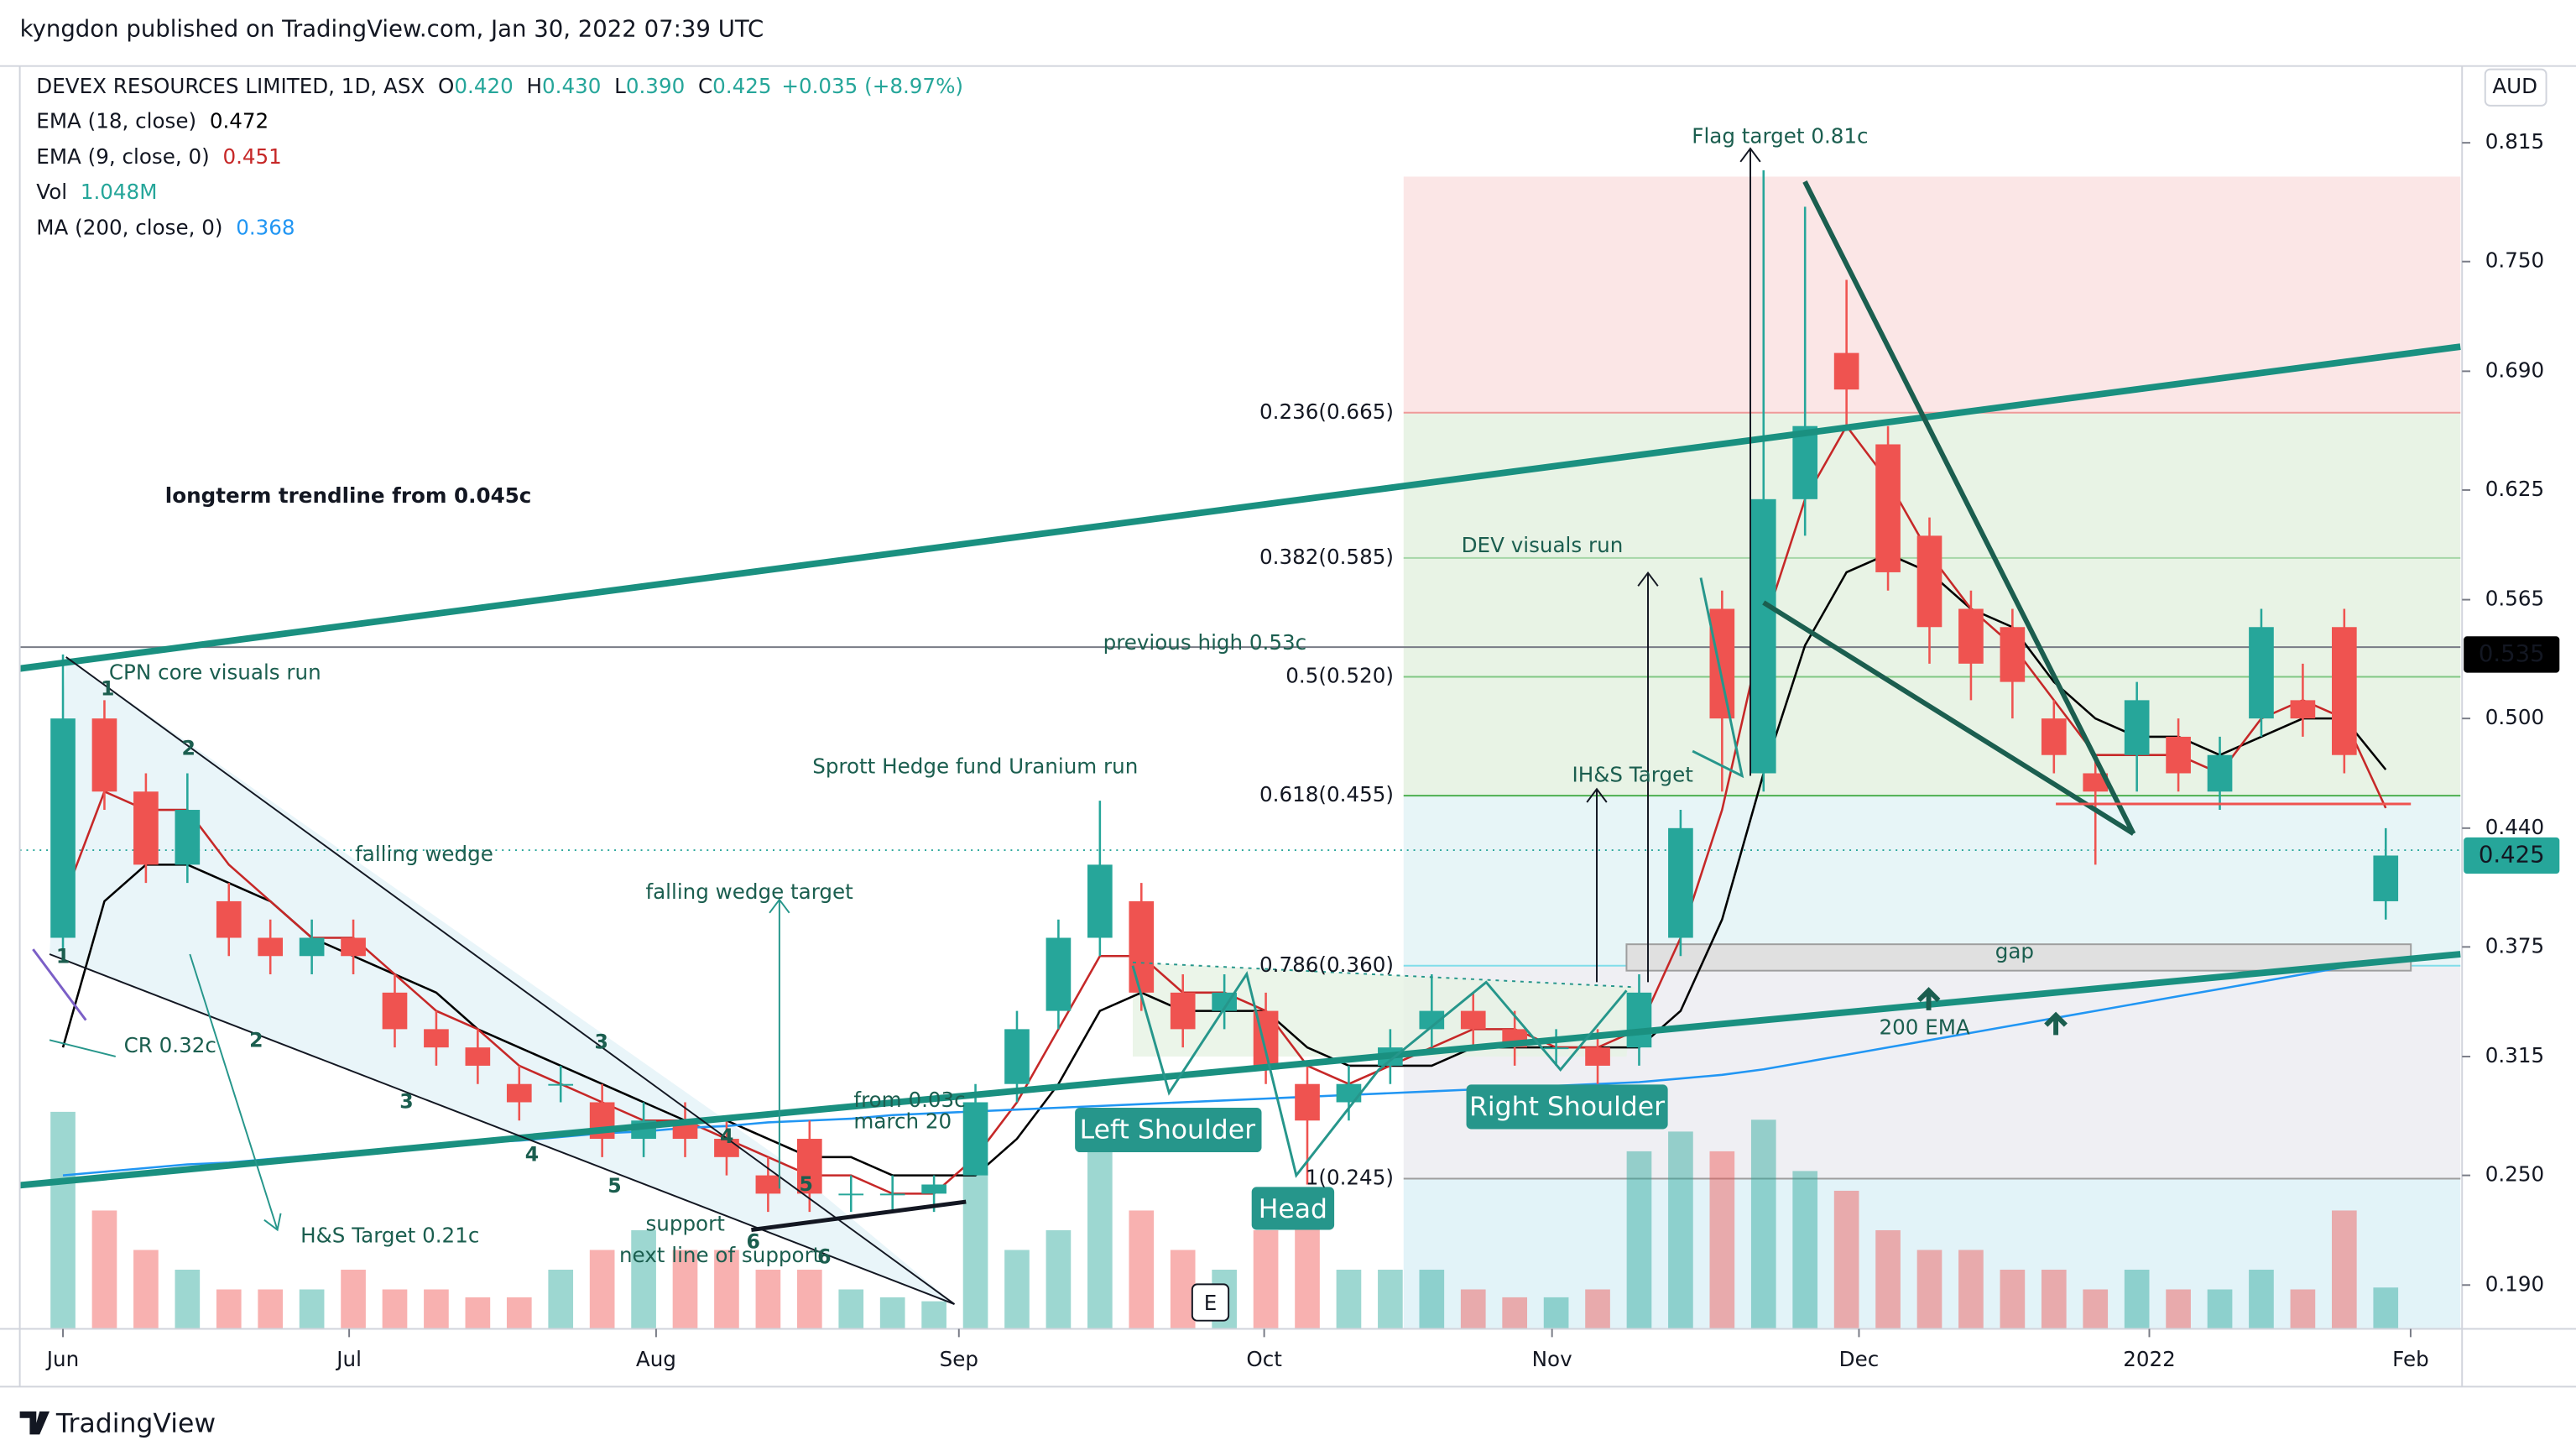 This screenshot has width=2576, height=1456. Describe the element at coordinates (159, 156) in the screenshot. I see `legend-row: EMA (9, close, 0) 0.451` at that location.